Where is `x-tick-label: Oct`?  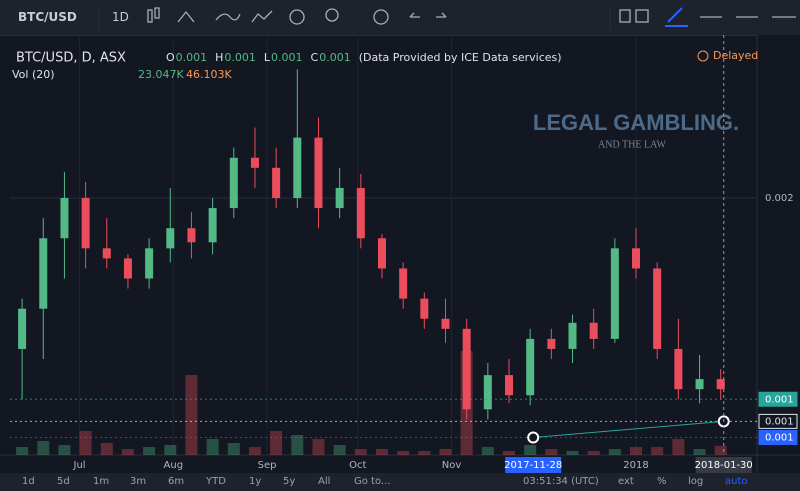 x-tick-label: Oct is located at coordinates (357, 465).